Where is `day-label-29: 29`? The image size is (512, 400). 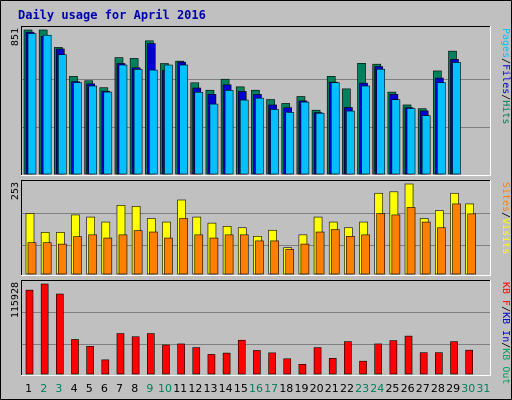 day-label-29: 29 is located at coordinates (453, 388).